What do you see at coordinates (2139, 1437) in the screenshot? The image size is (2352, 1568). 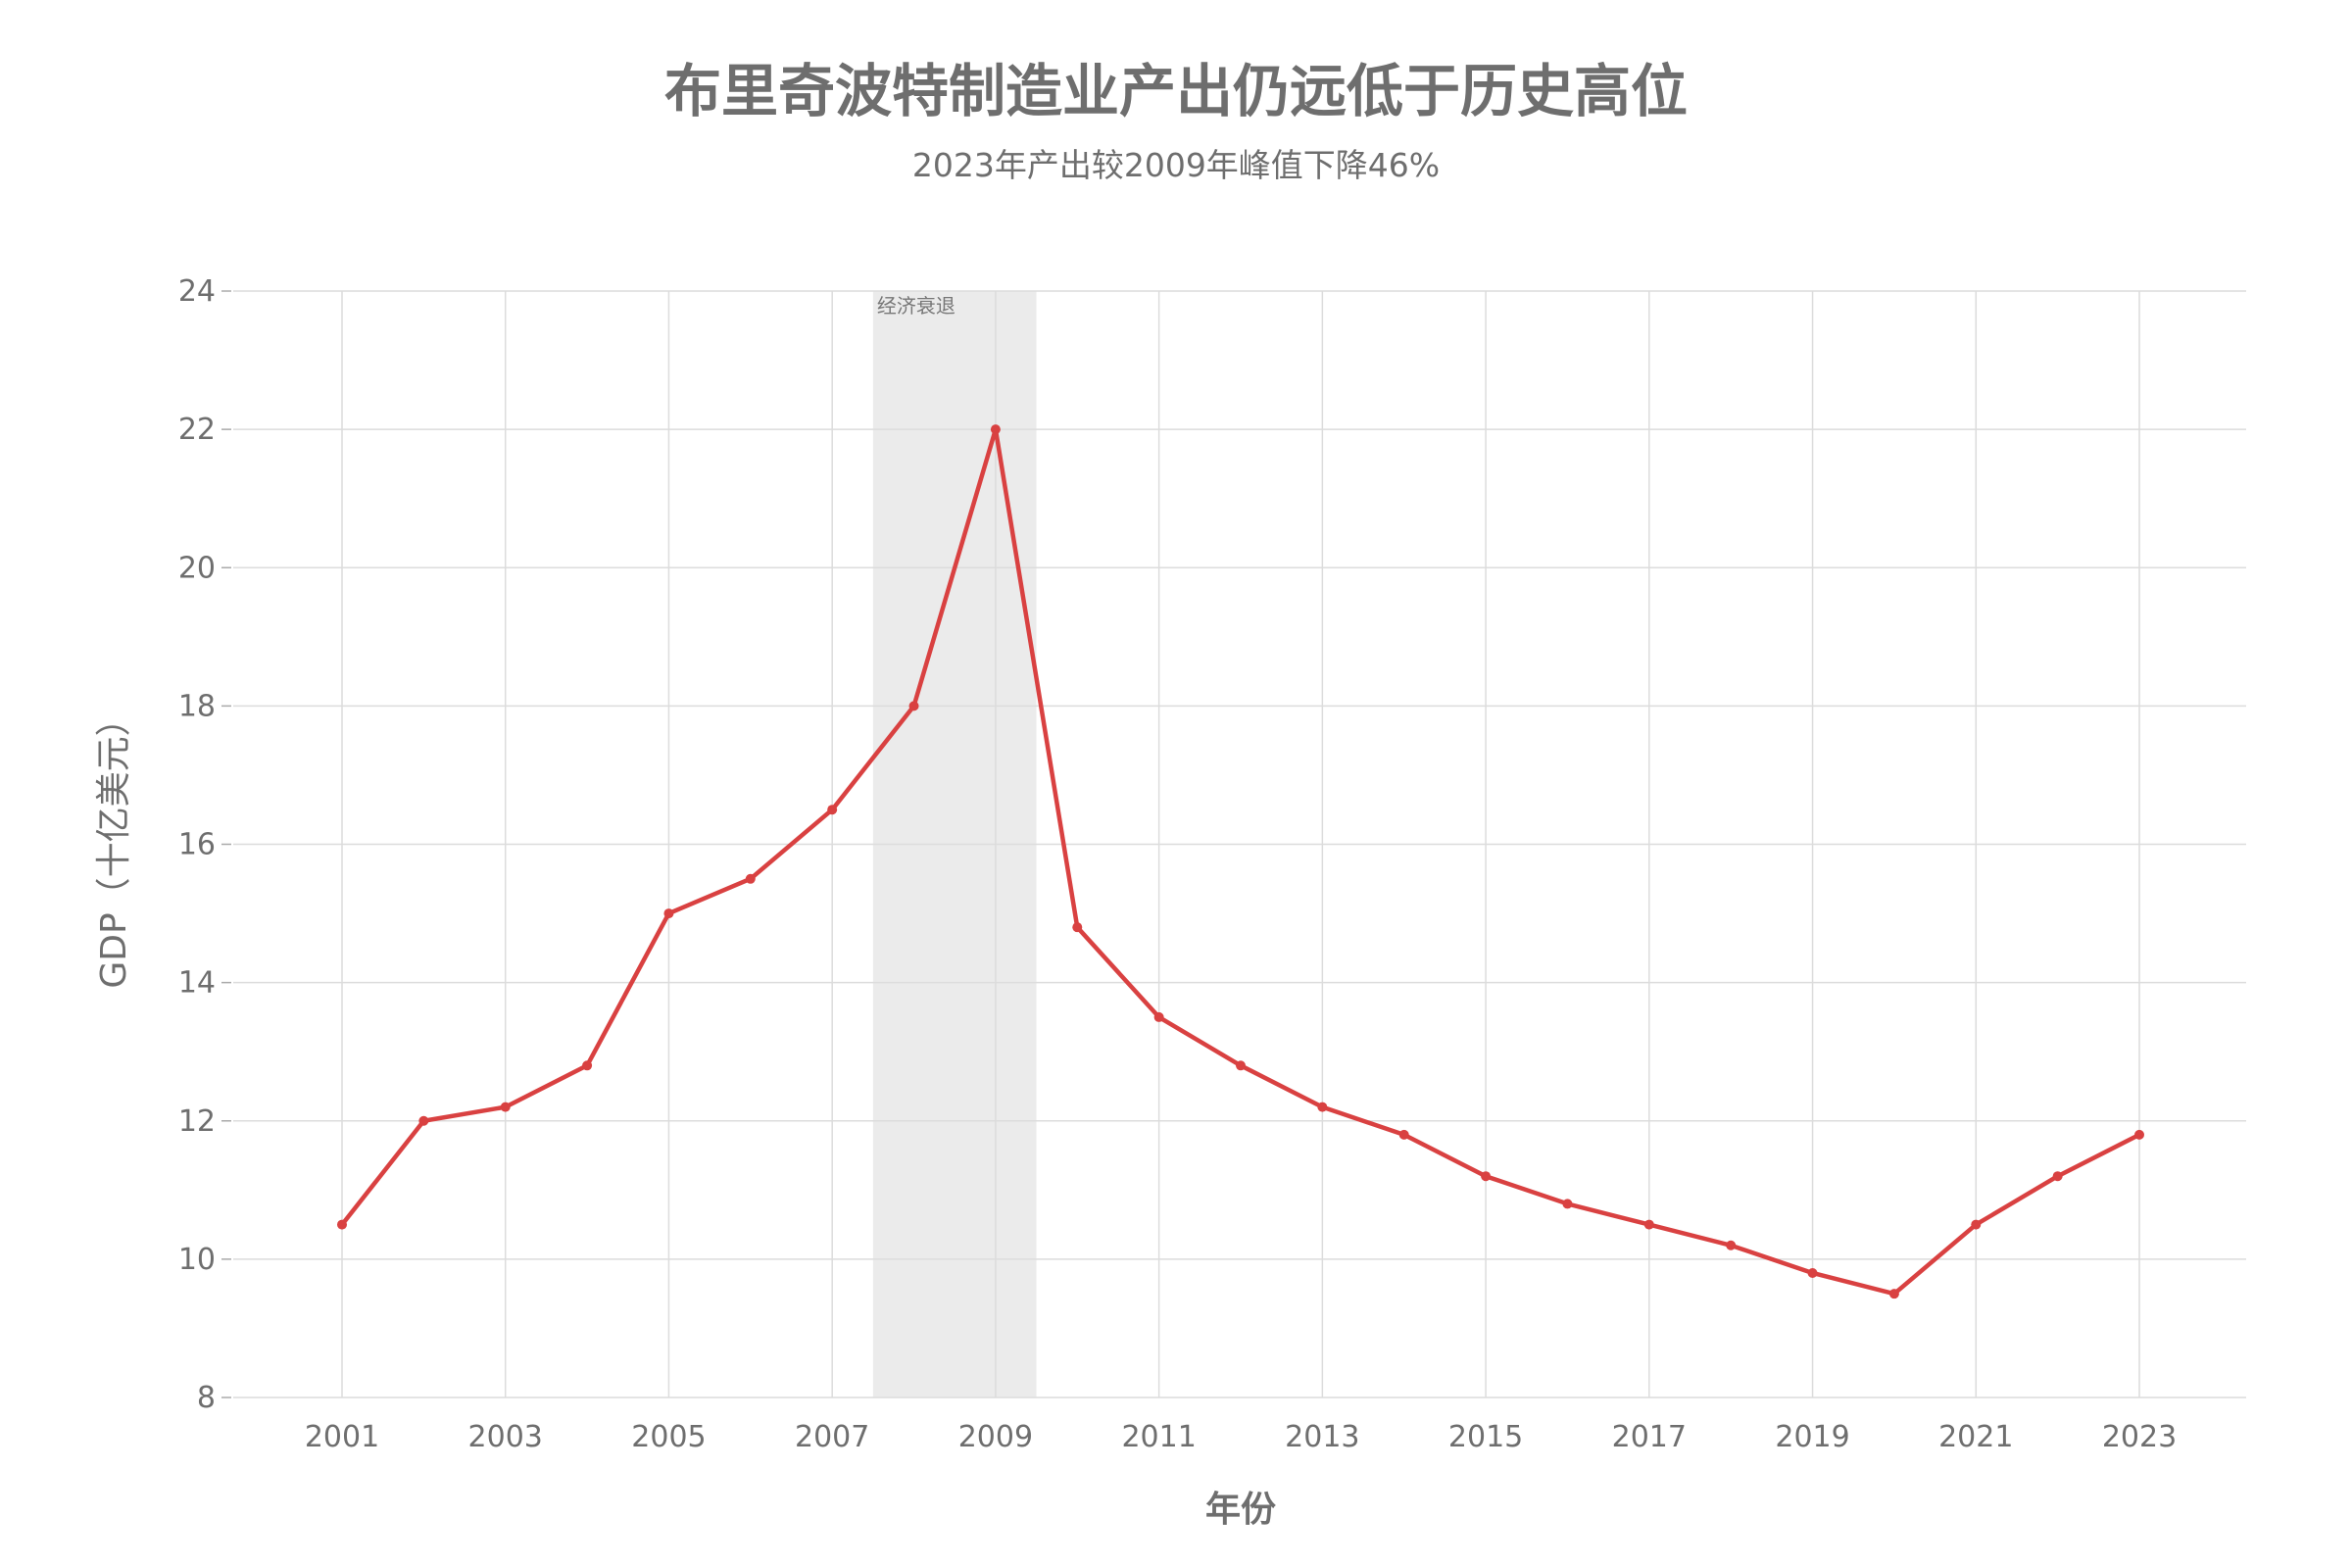 I see `x-tick-label: 2023` at bounding box center [2139, 1437].